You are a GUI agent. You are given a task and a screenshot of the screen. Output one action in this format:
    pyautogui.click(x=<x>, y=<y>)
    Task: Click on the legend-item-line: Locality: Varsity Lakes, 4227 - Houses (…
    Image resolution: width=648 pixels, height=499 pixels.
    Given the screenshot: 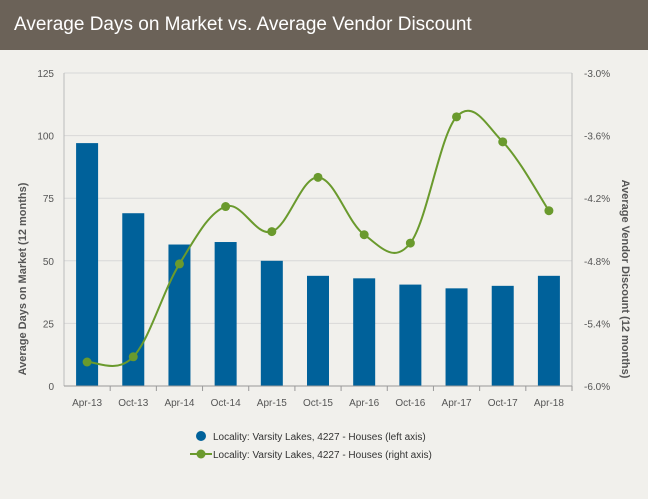 What is the action you would take?
    pyautogui.click(x=311, y=455)
    